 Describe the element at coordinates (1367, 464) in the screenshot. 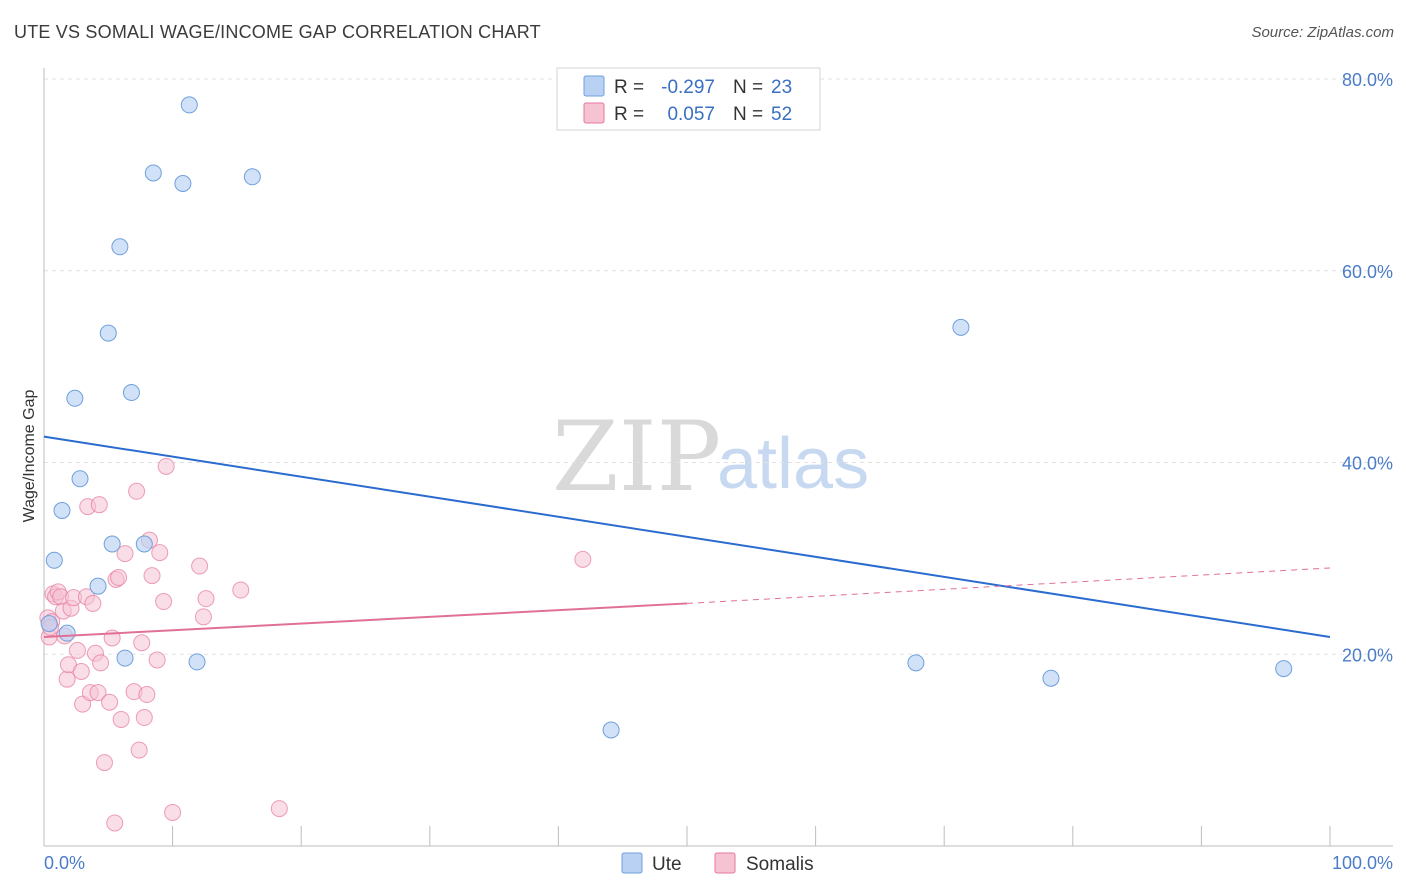

I see `y-tick-label-40: 40.0%` at that location.